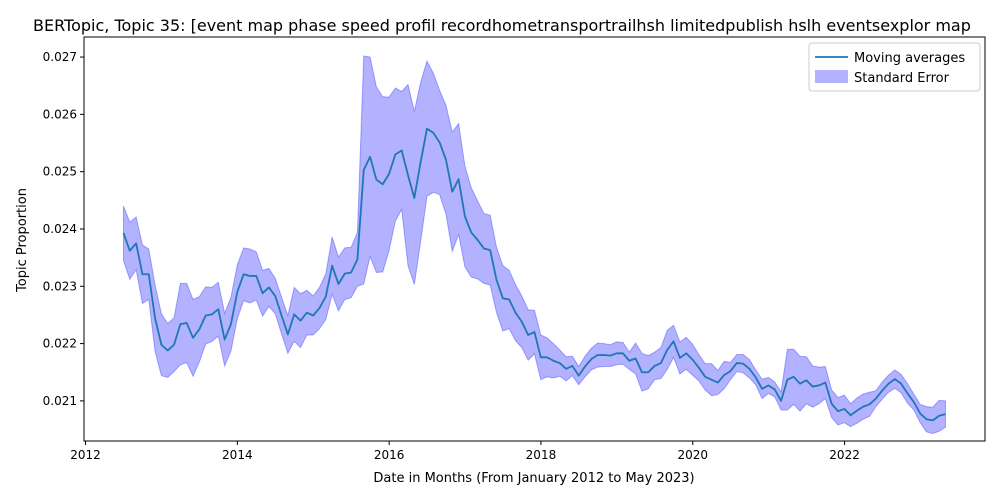  I want to click on x-tick-label: 2022, so click(844, 455).